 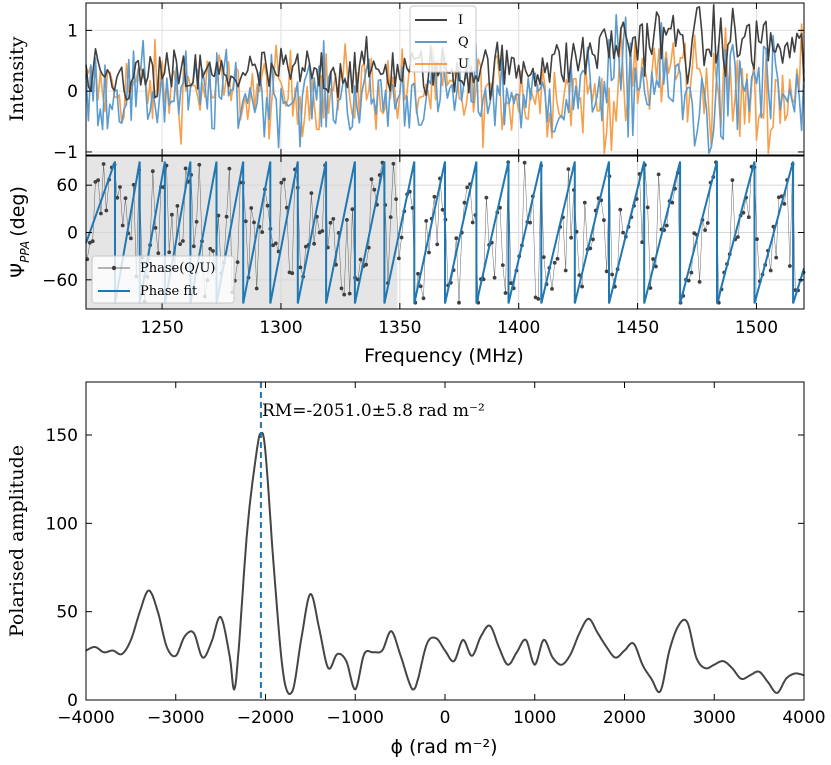 What do you see at coordinates (17, 78) in the screenshot?
I see `intensity-ylabel: Intensity` at bounding box center [17, 78].